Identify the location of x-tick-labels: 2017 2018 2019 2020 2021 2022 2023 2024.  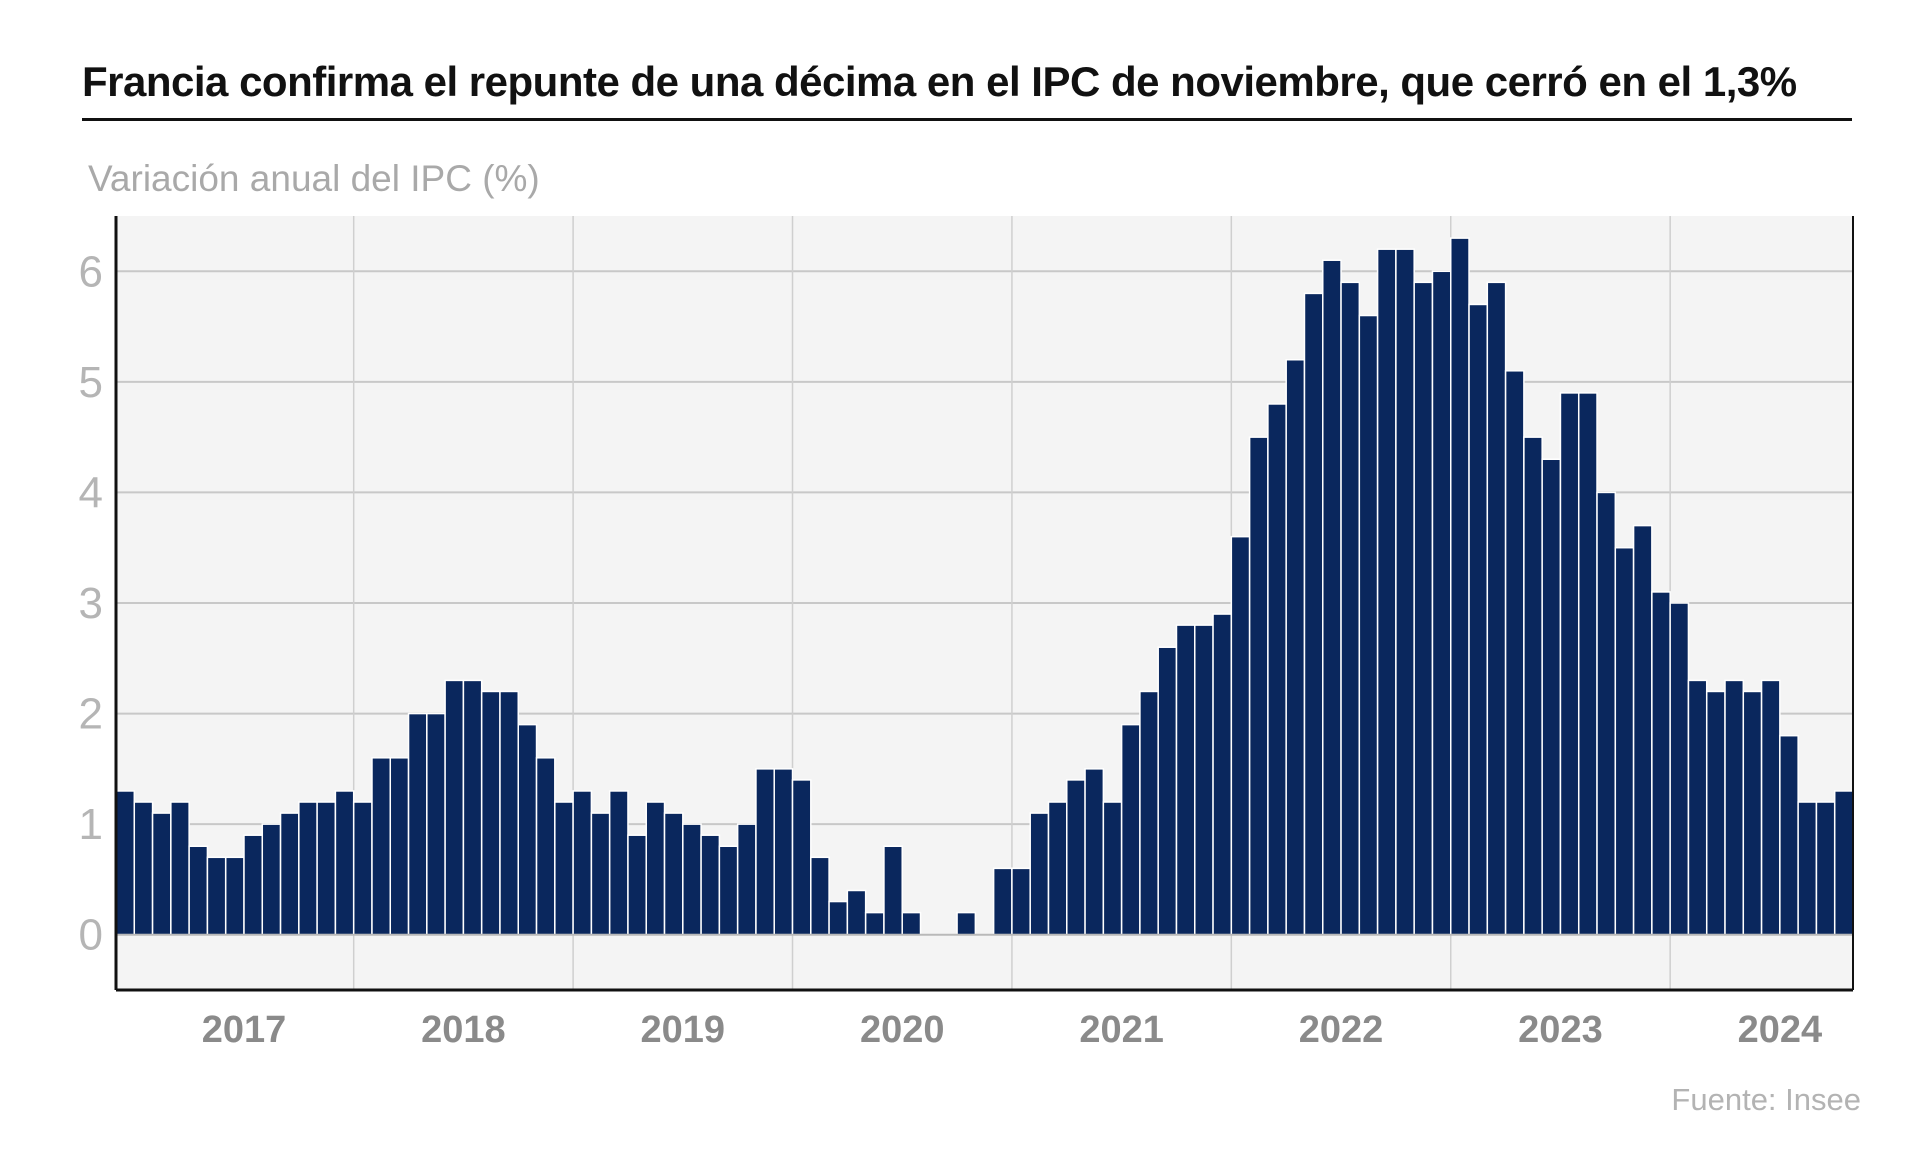
(1012, 1030).